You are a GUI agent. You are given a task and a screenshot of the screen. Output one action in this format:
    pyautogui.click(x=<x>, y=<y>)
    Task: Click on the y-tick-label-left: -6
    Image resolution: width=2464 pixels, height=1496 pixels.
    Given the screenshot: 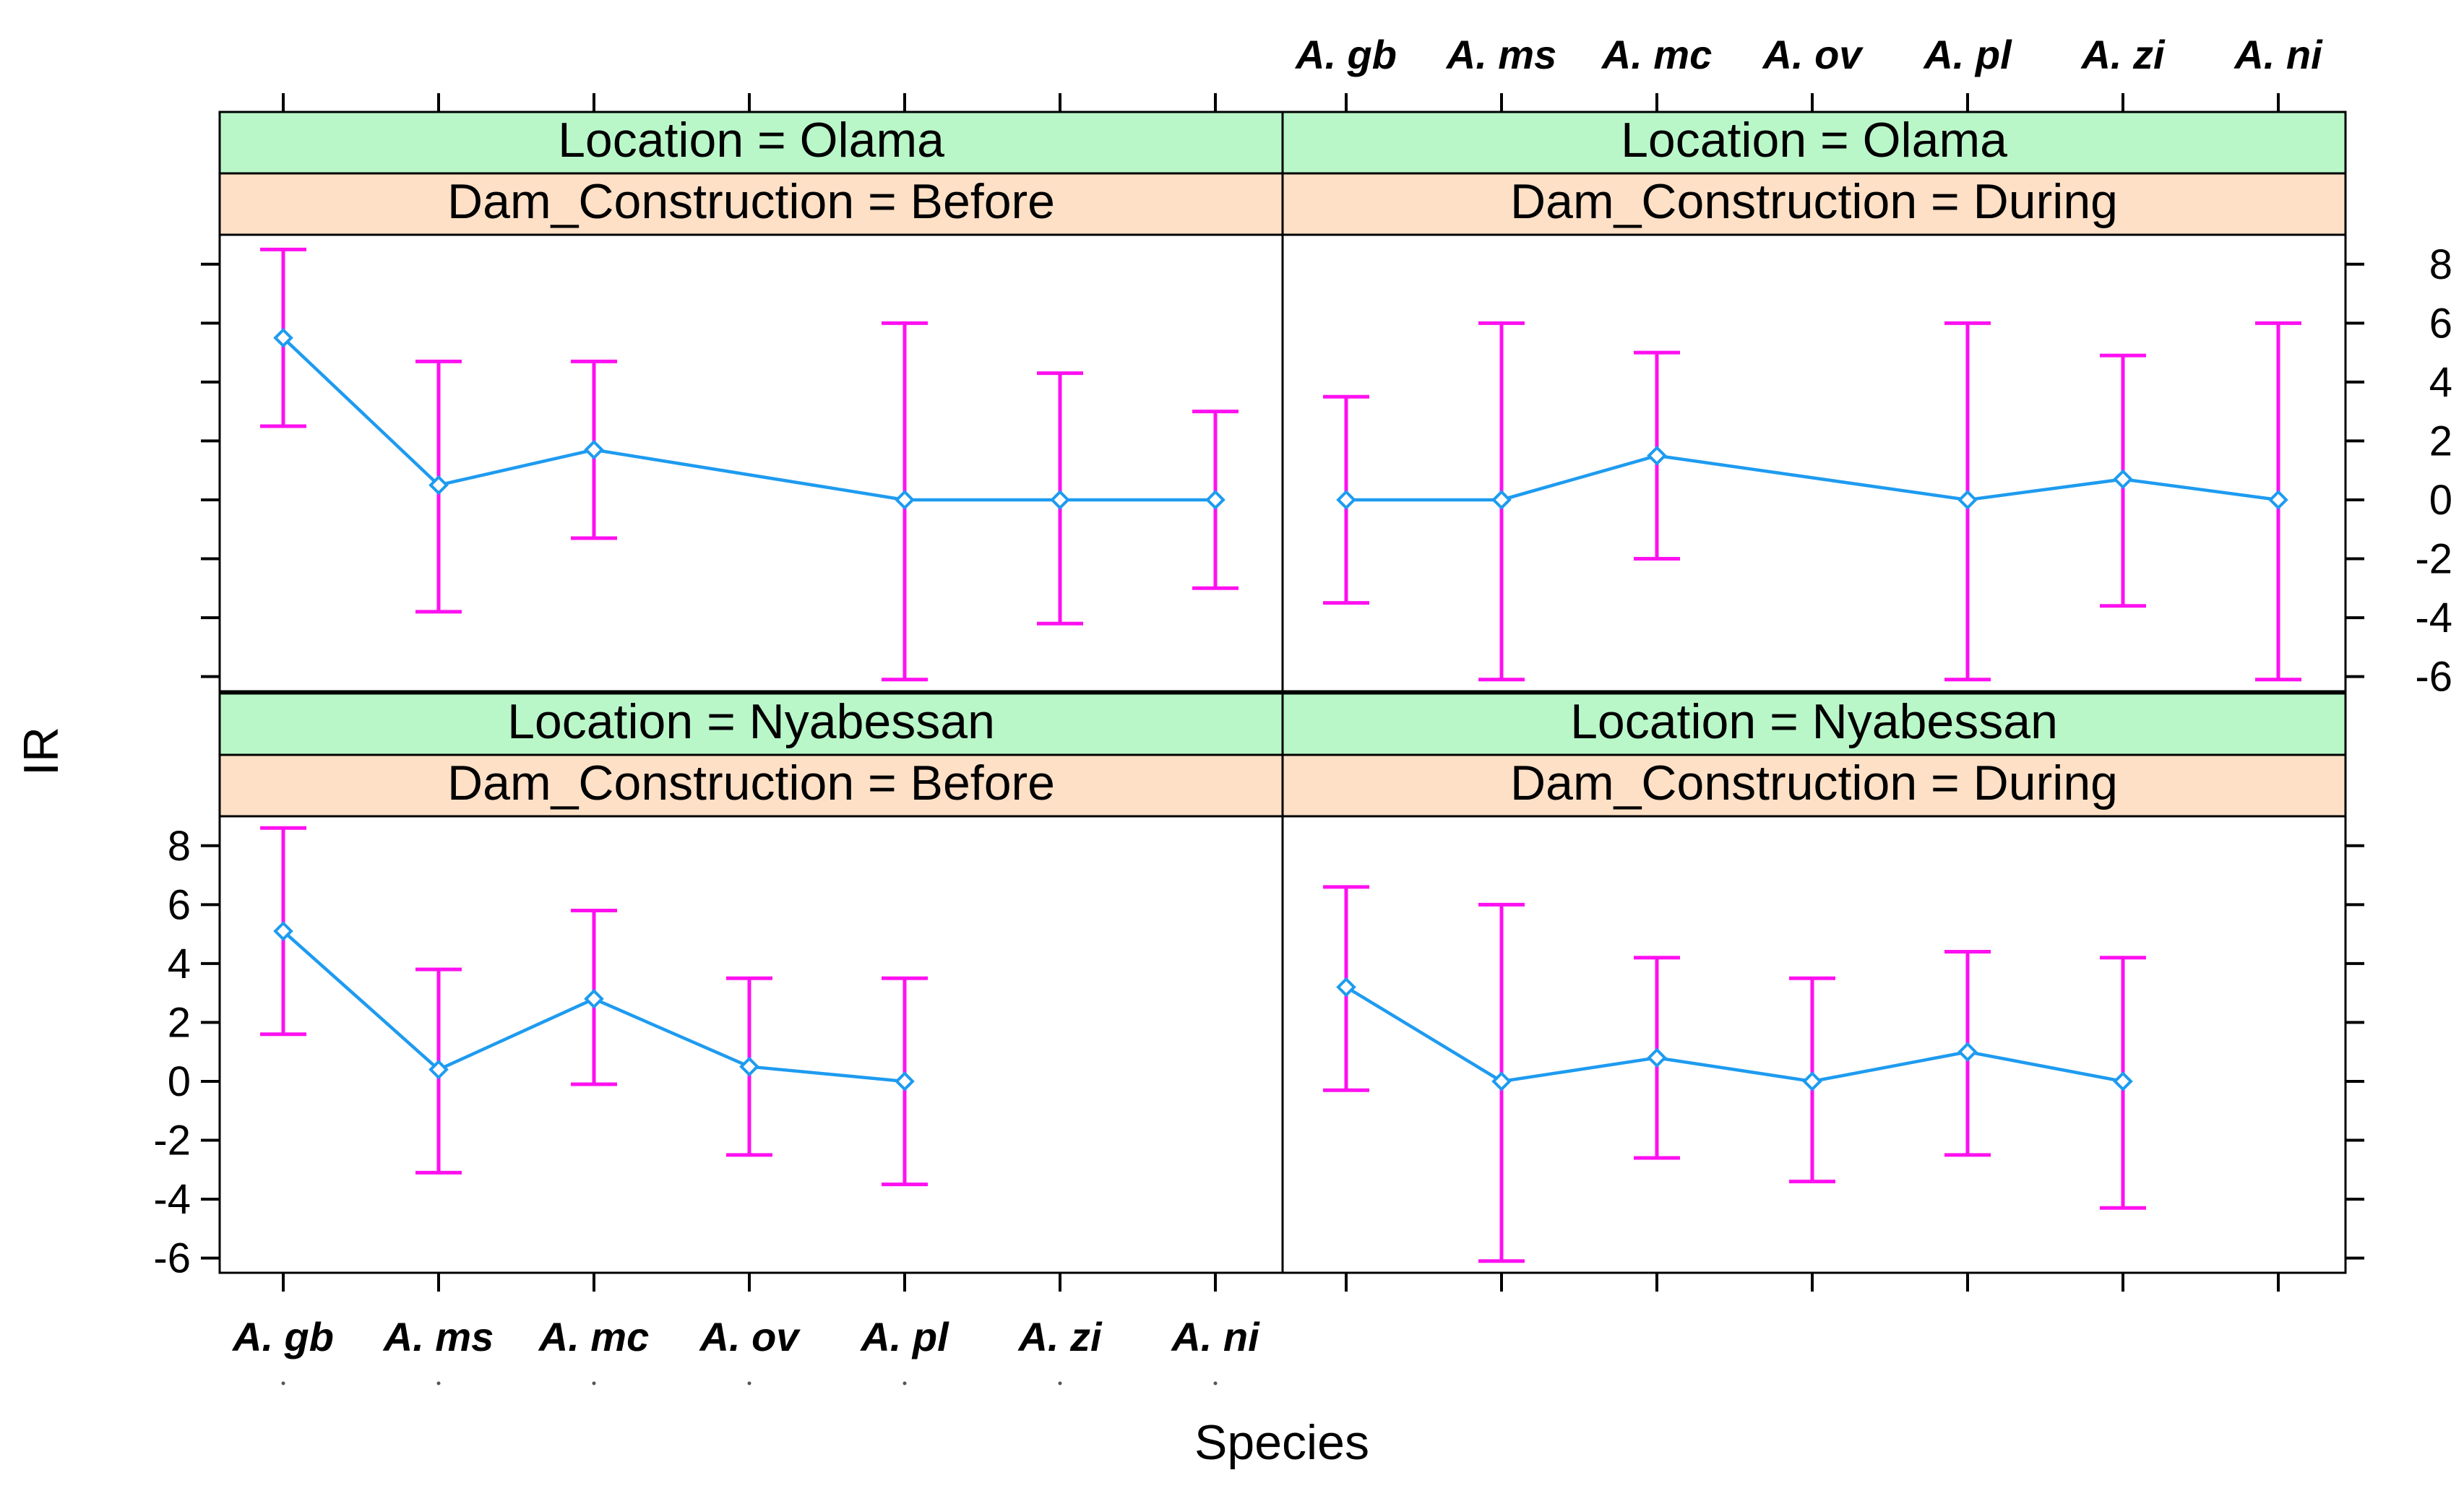 What is the action you would take?
    pyautogui.click(x=172, y=1258)
    